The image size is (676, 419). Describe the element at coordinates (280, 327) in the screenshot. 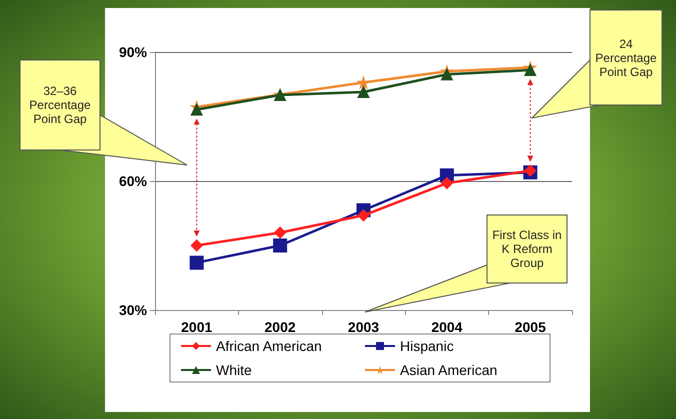

I see `x-tick-label: 2002` at that location.